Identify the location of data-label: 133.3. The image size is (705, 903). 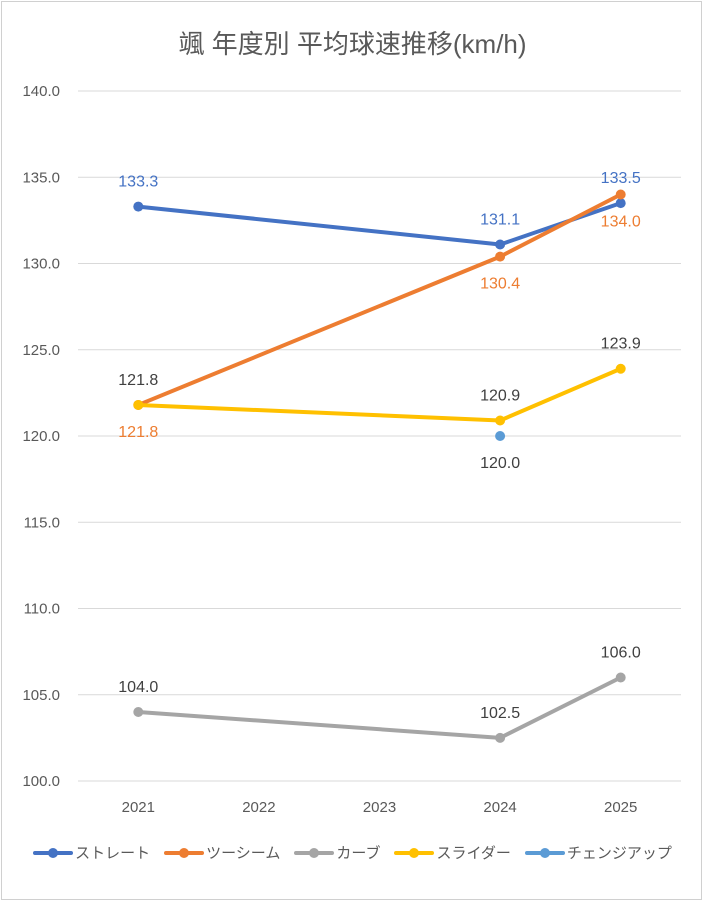
(138, 182).